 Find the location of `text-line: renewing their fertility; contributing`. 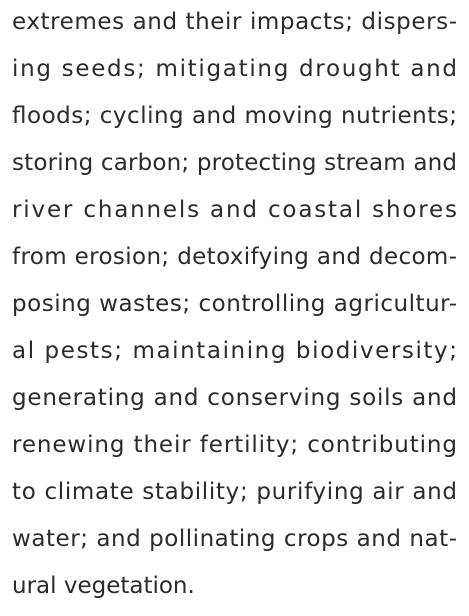

text-line: renewing their fertility; contributing is located at coordinates (234, 445).